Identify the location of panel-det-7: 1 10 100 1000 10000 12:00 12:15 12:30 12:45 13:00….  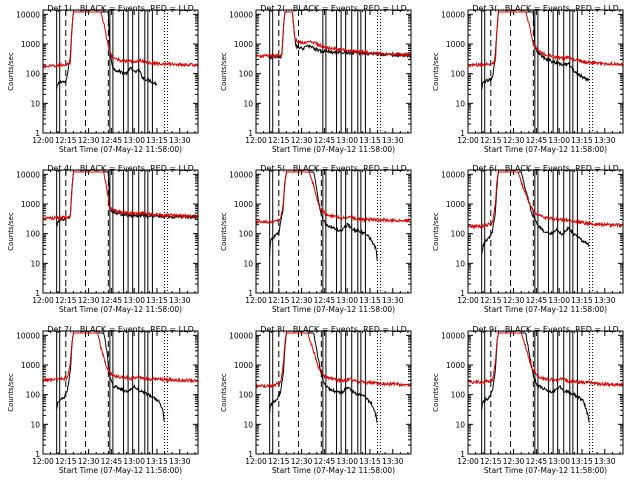
(103, 400).